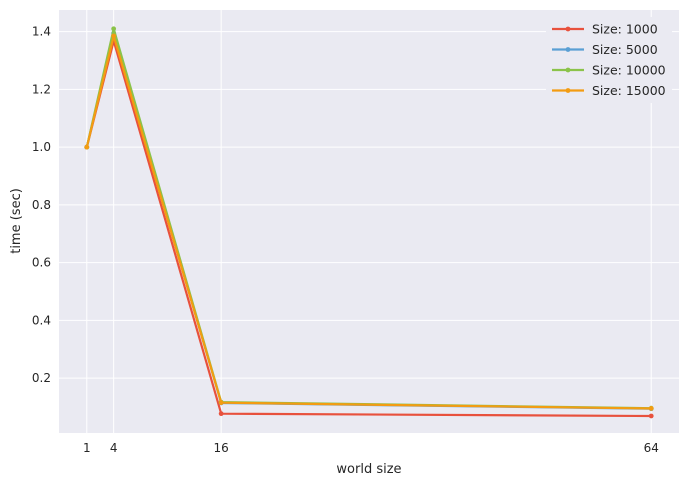 This screenshot has height=486, width=688. What do you see at coordinates (625, 49) in the screenshot?
I see `legend-label: Size: 5000` at bounding box center [625, 49].